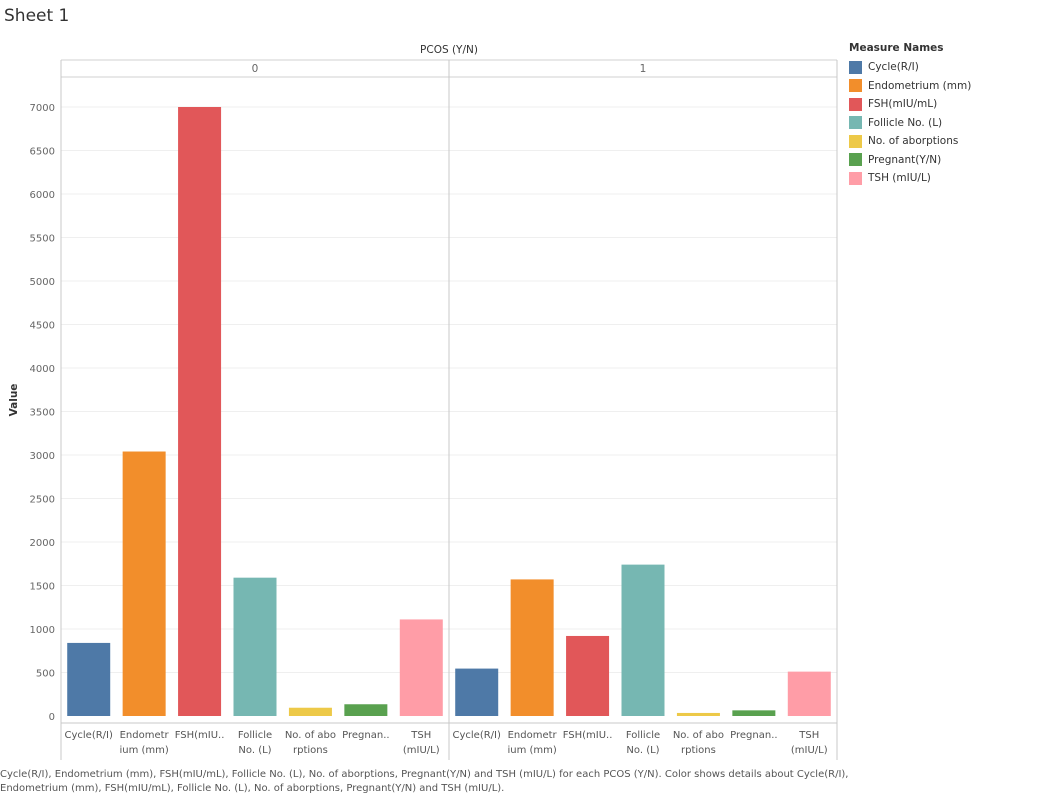  Describe the element at coordinates (14, 400) in the screenshot. I see `y-axis-label: Value` at that location.